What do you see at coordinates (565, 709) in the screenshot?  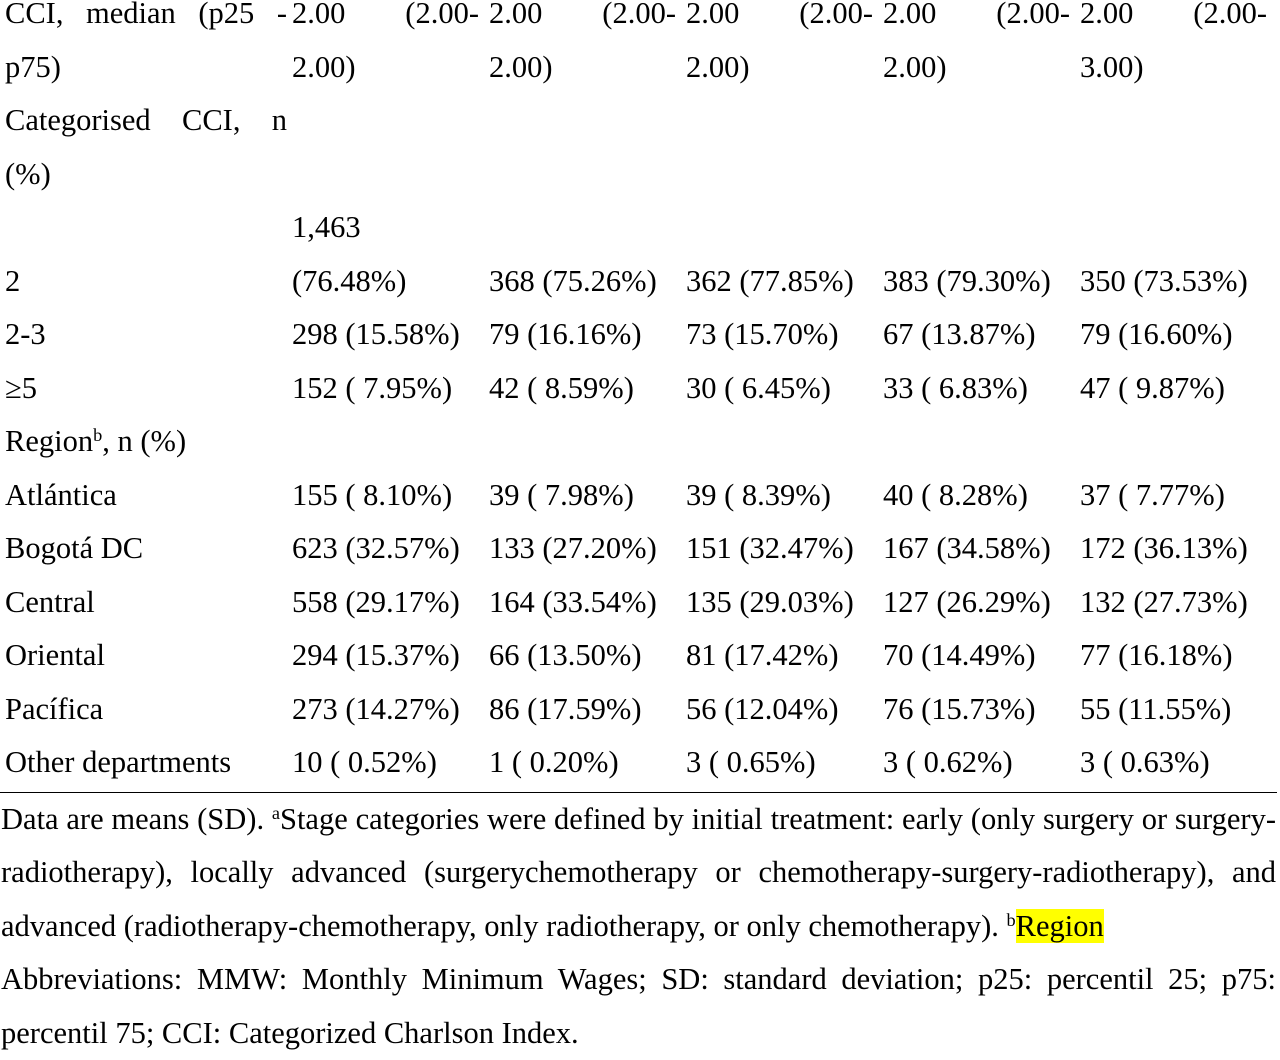 I see `cell-value: 86 (17.59%)` at bounding box center [565, 709].